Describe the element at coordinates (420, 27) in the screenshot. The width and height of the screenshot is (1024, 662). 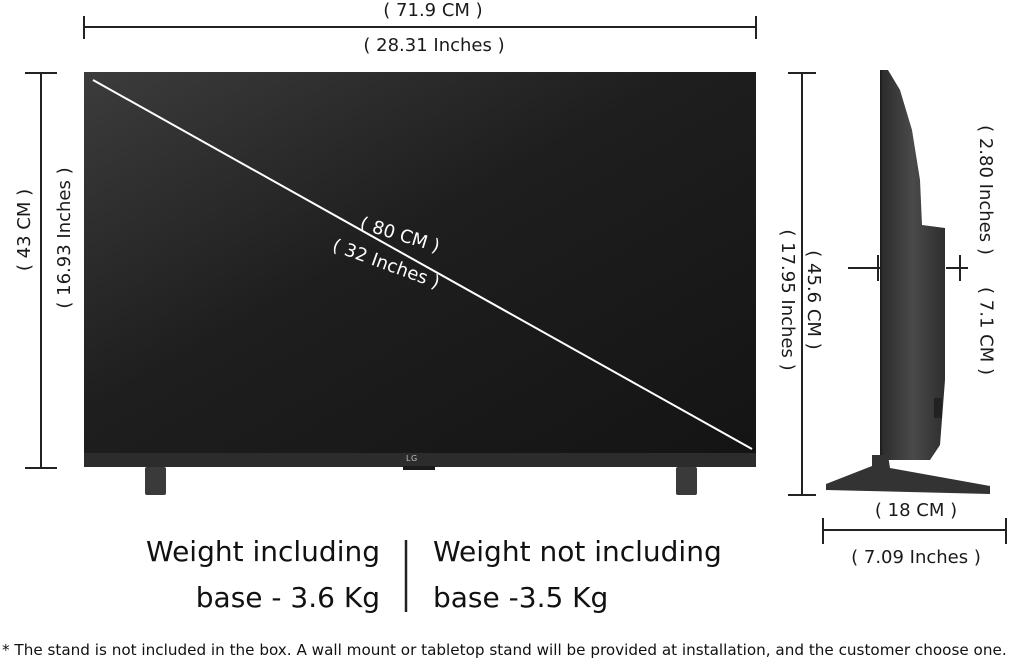
I see `width-dimension-line` at that location.